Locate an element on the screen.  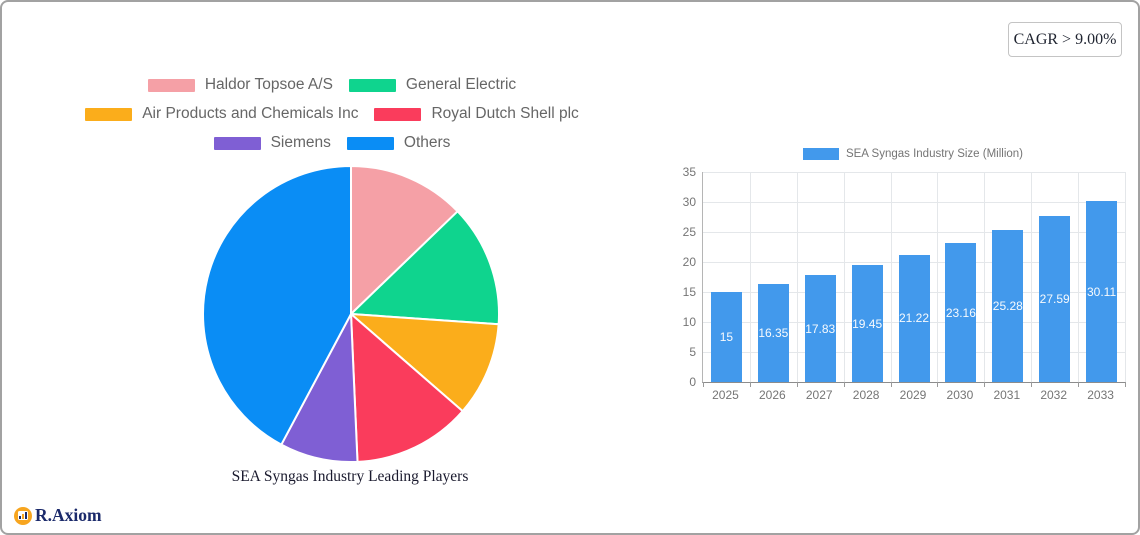
x-axis-label: 2029 is located at coordinates (913, 395).